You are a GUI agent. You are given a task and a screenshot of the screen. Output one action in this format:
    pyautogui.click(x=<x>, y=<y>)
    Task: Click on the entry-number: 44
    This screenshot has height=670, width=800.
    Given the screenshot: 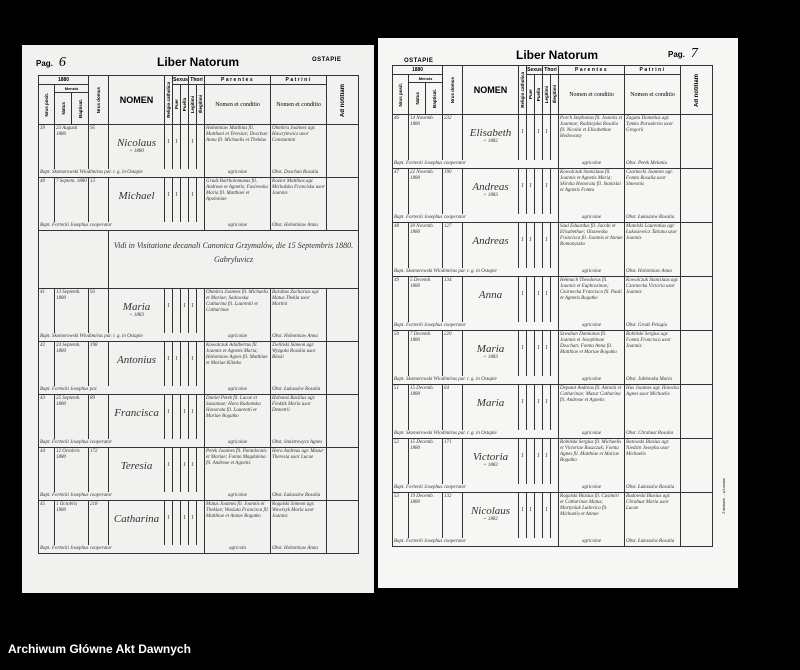 What is the action you would take?
    pyautogui.click(x=46, y=469)
    